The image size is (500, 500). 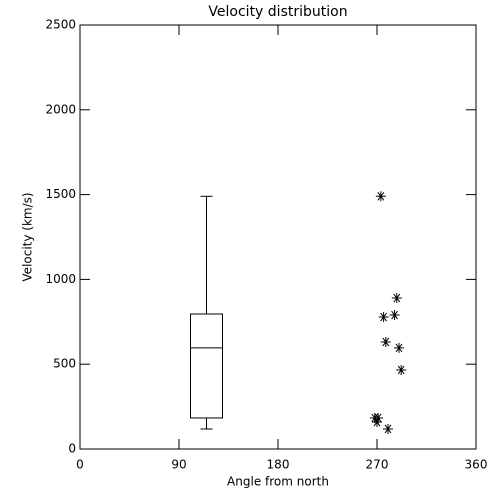 What do you see at coordinates (278, 465) in the screenshot?
I see `x-tick-label: 180` at bounding box center [278, 465].